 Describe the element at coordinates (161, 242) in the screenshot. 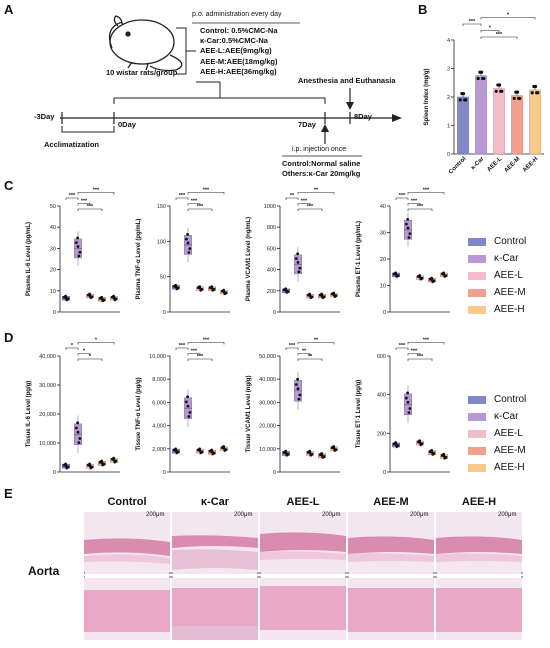

I see `y-tick-label: 100` at that location.